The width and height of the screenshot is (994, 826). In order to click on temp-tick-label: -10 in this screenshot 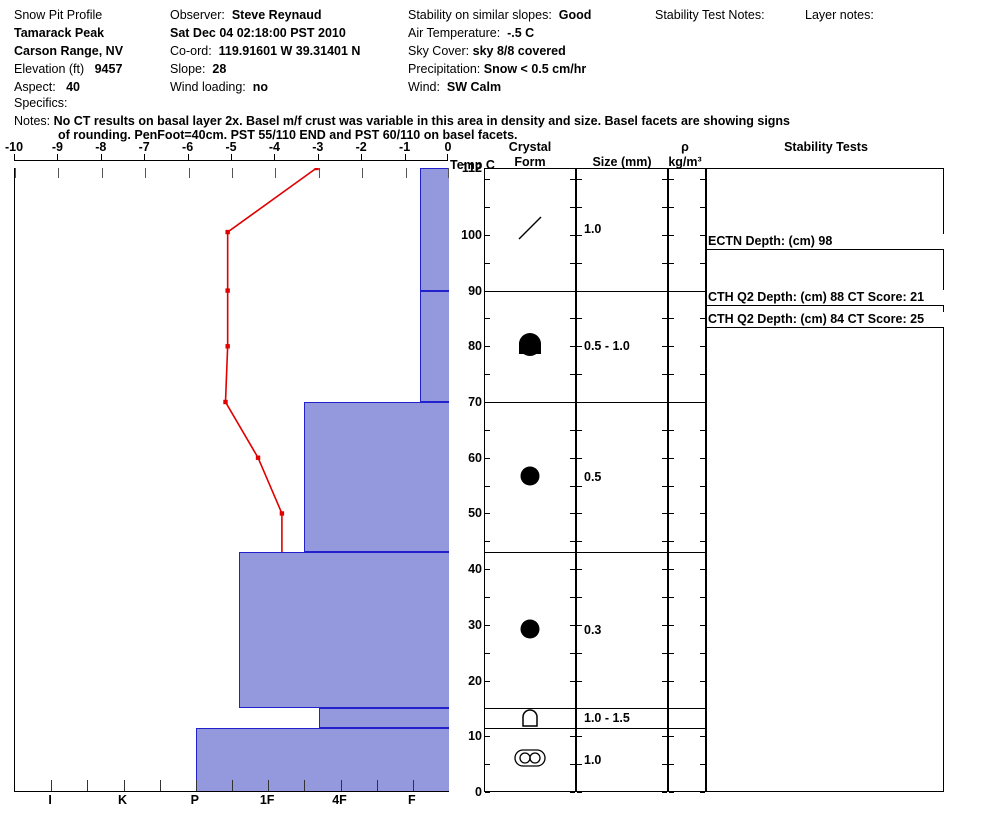, I will do `click(14, 147)`.